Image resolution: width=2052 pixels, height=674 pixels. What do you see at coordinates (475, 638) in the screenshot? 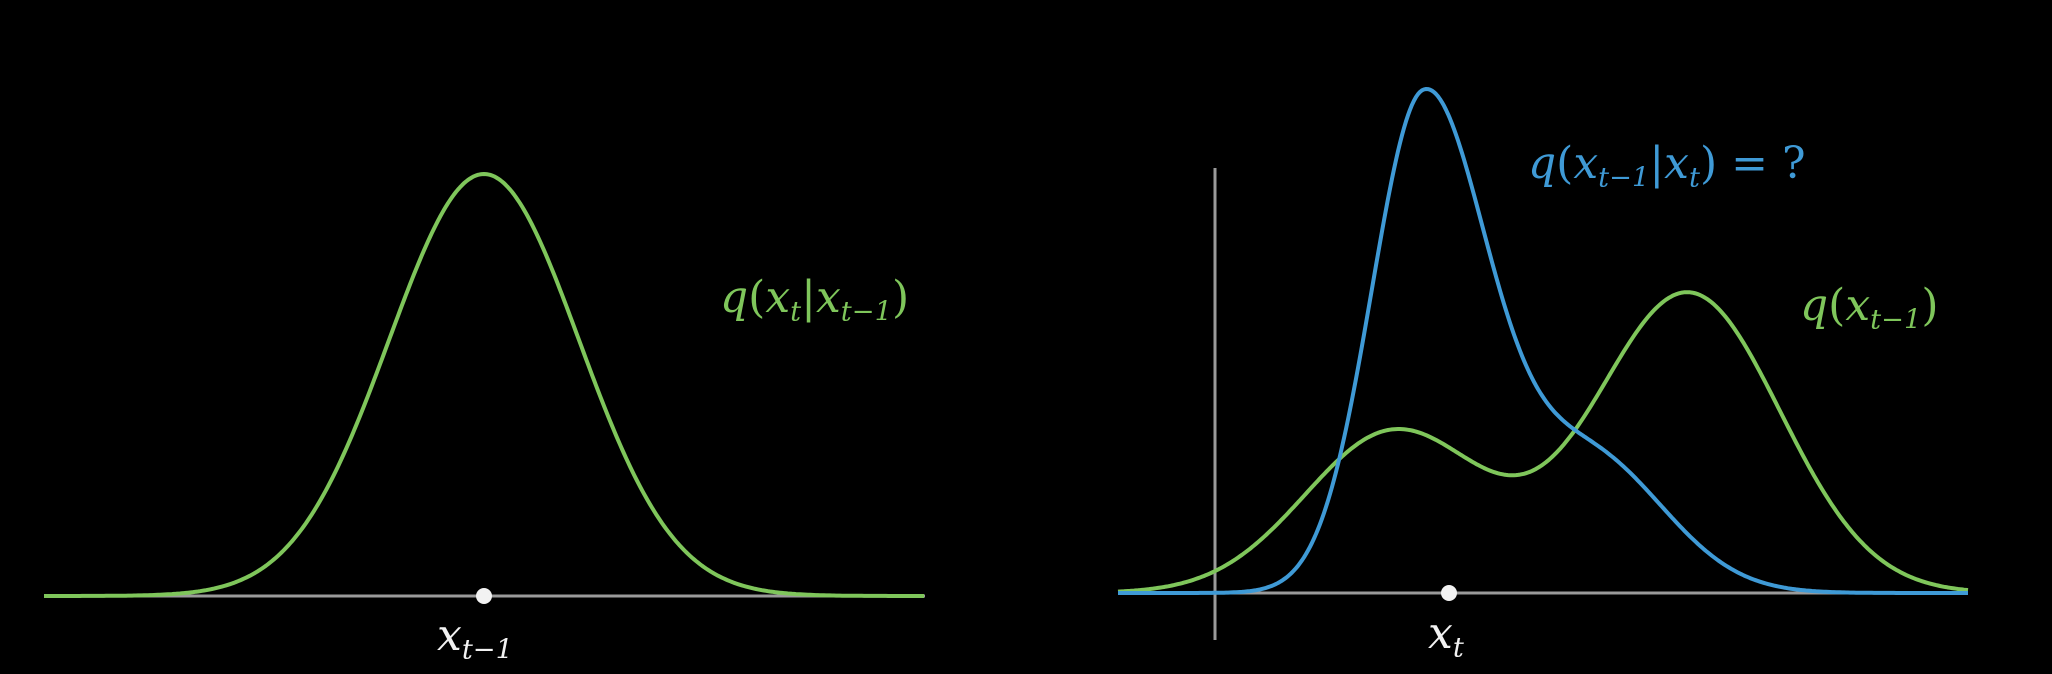
I see `left-point-label: xt−1` at bounding box center [475, 638].